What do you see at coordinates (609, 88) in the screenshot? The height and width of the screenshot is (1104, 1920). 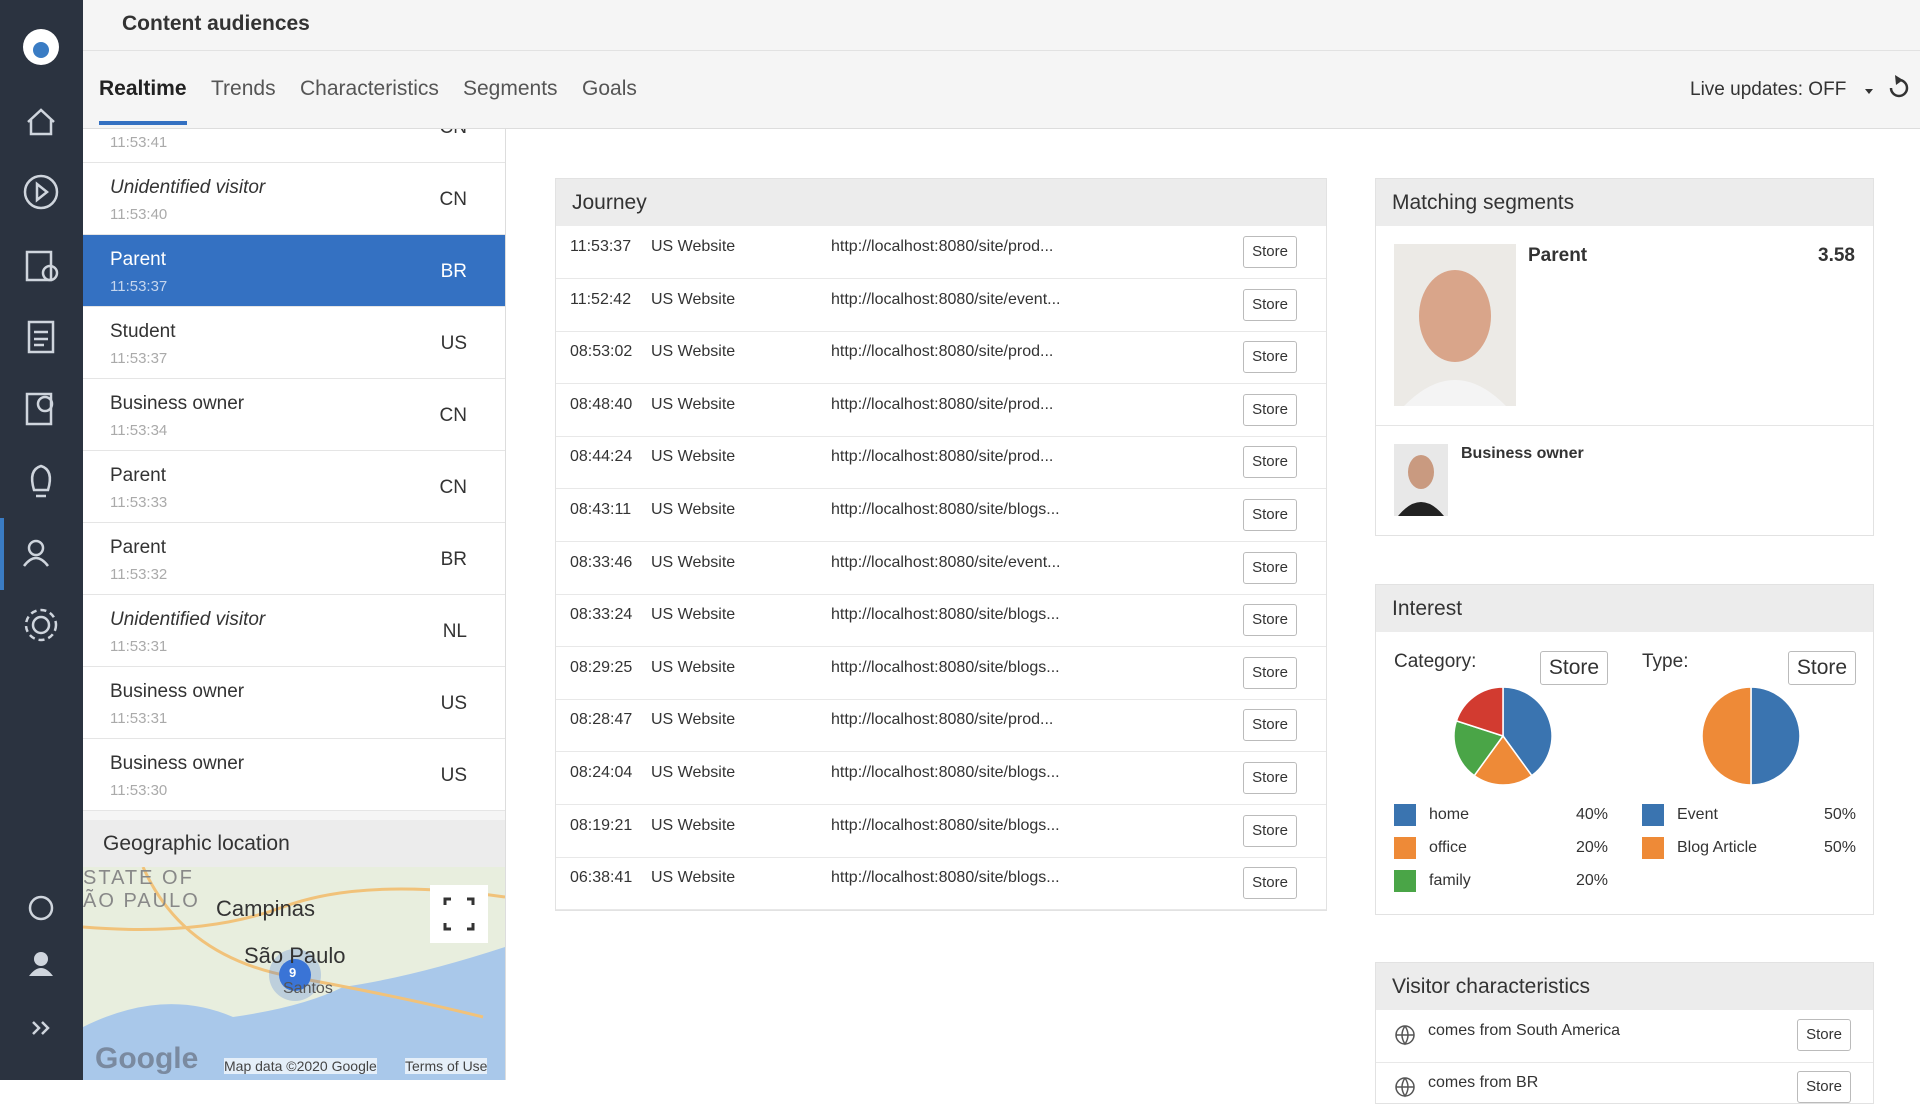 I see `tab: Goals` at bounding box center [609, 88].